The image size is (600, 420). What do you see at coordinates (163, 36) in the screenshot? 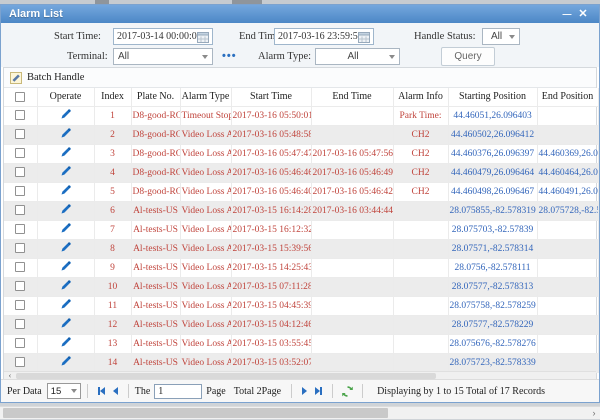
I see `start-time-input: 2017-03-14 00:00:00` at bounding box center [163, 36].